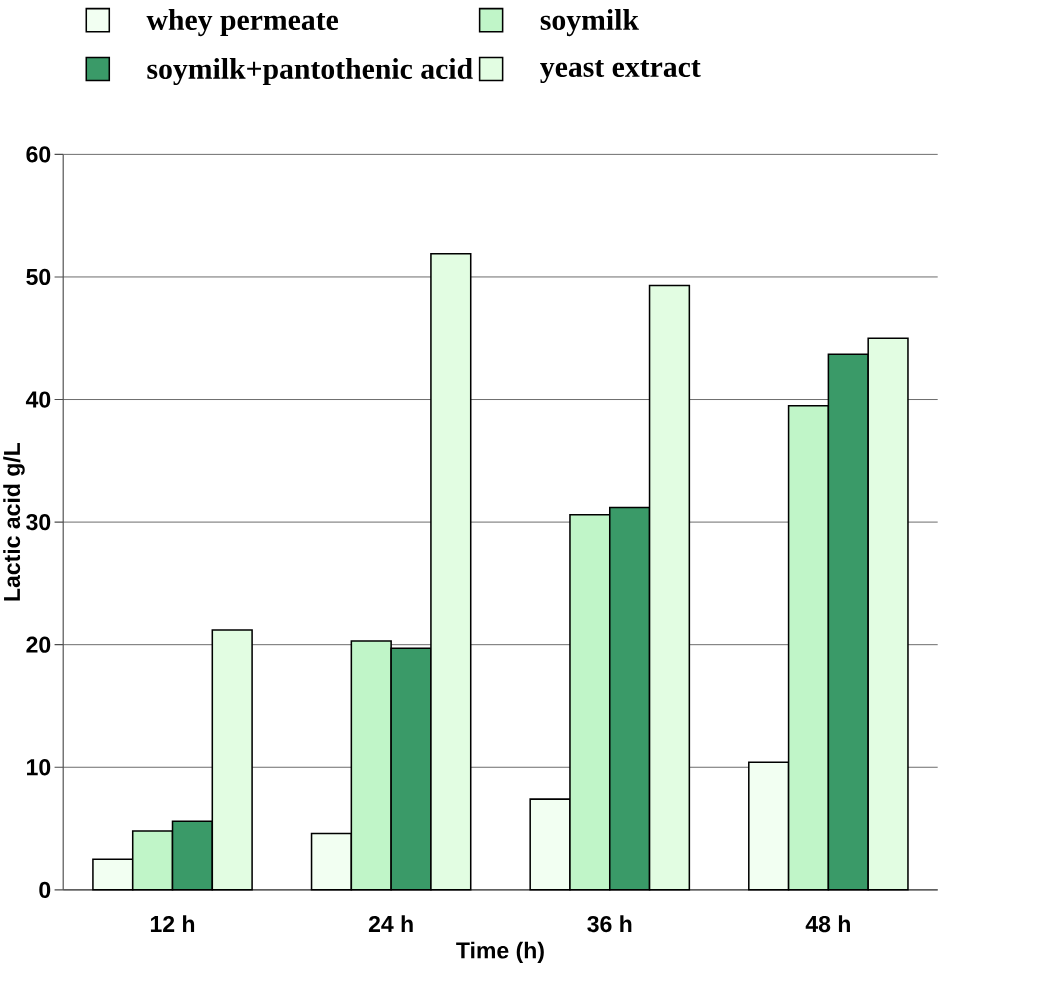  What do you see at coordinates (172, 923) in the screenshot?
I see `x-tick-label: 12 h` at bounding box center [172, 923].